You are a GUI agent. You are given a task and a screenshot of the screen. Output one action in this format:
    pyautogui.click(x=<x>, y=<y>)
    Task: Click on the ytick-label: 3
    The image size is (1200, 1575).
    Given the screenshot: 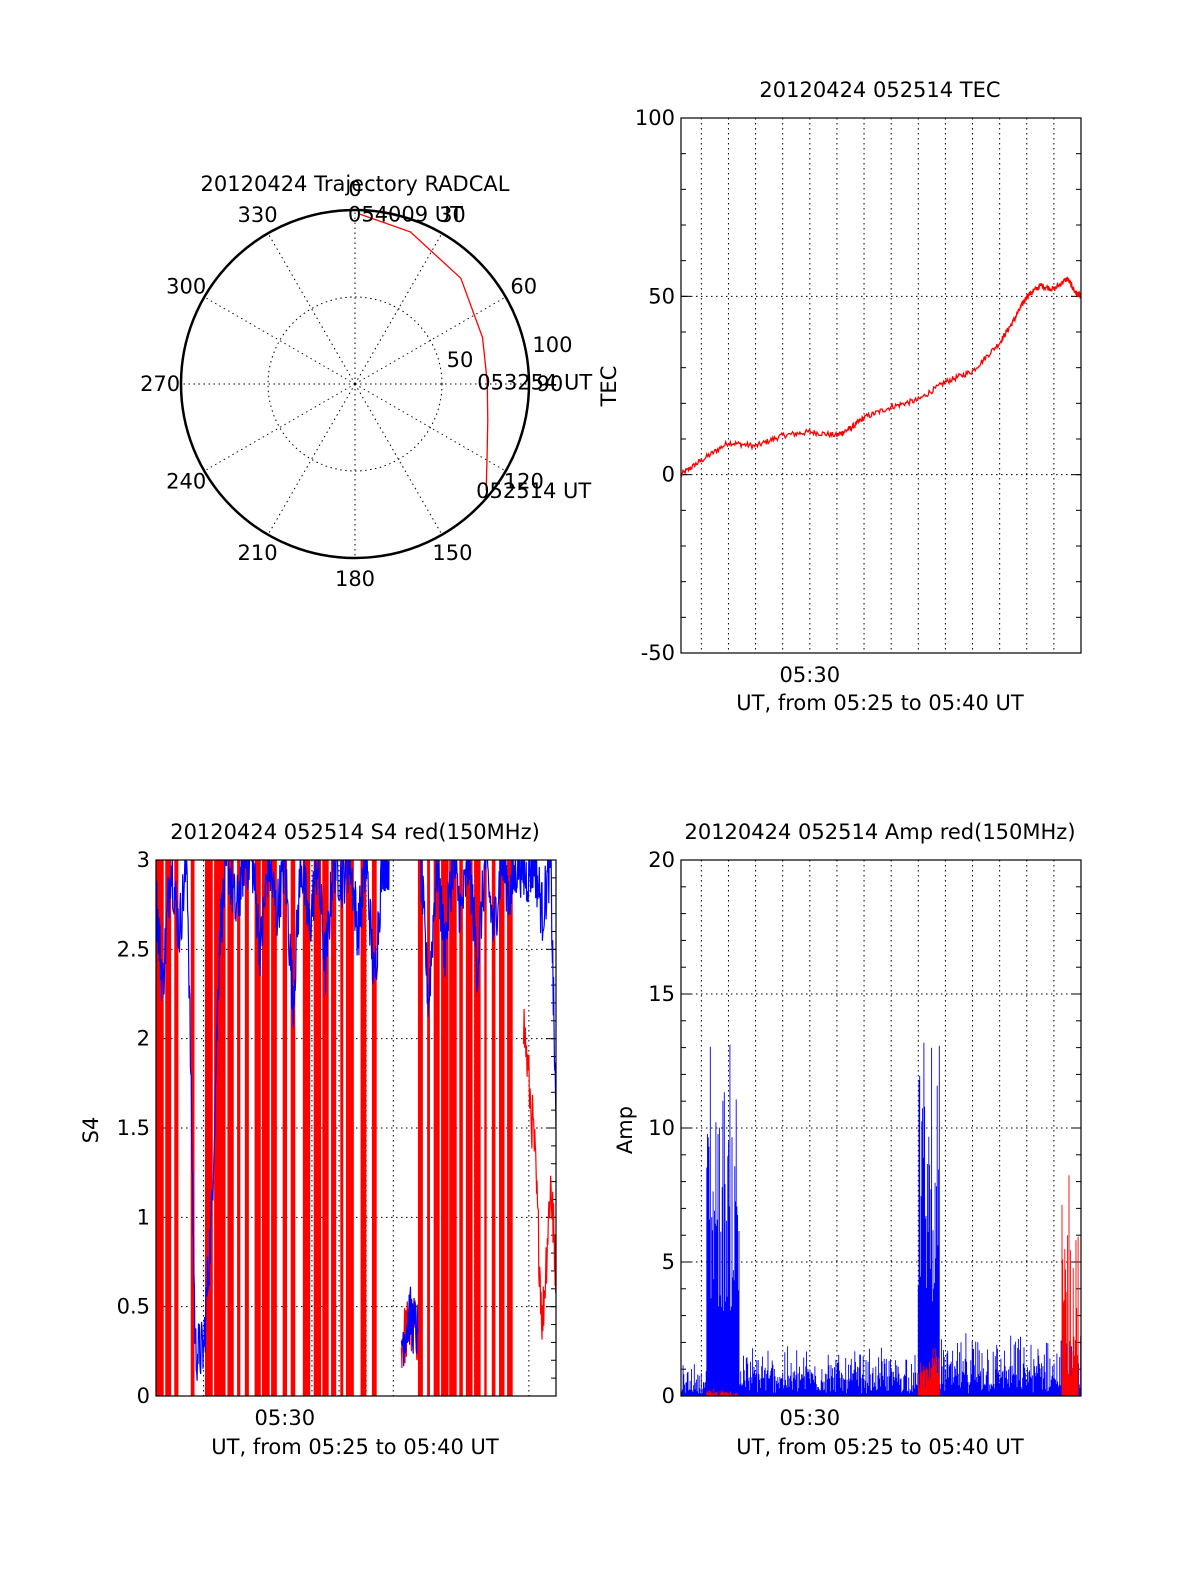 What is the action you would take?
    pyautogui.click(x=143, y=860)
    